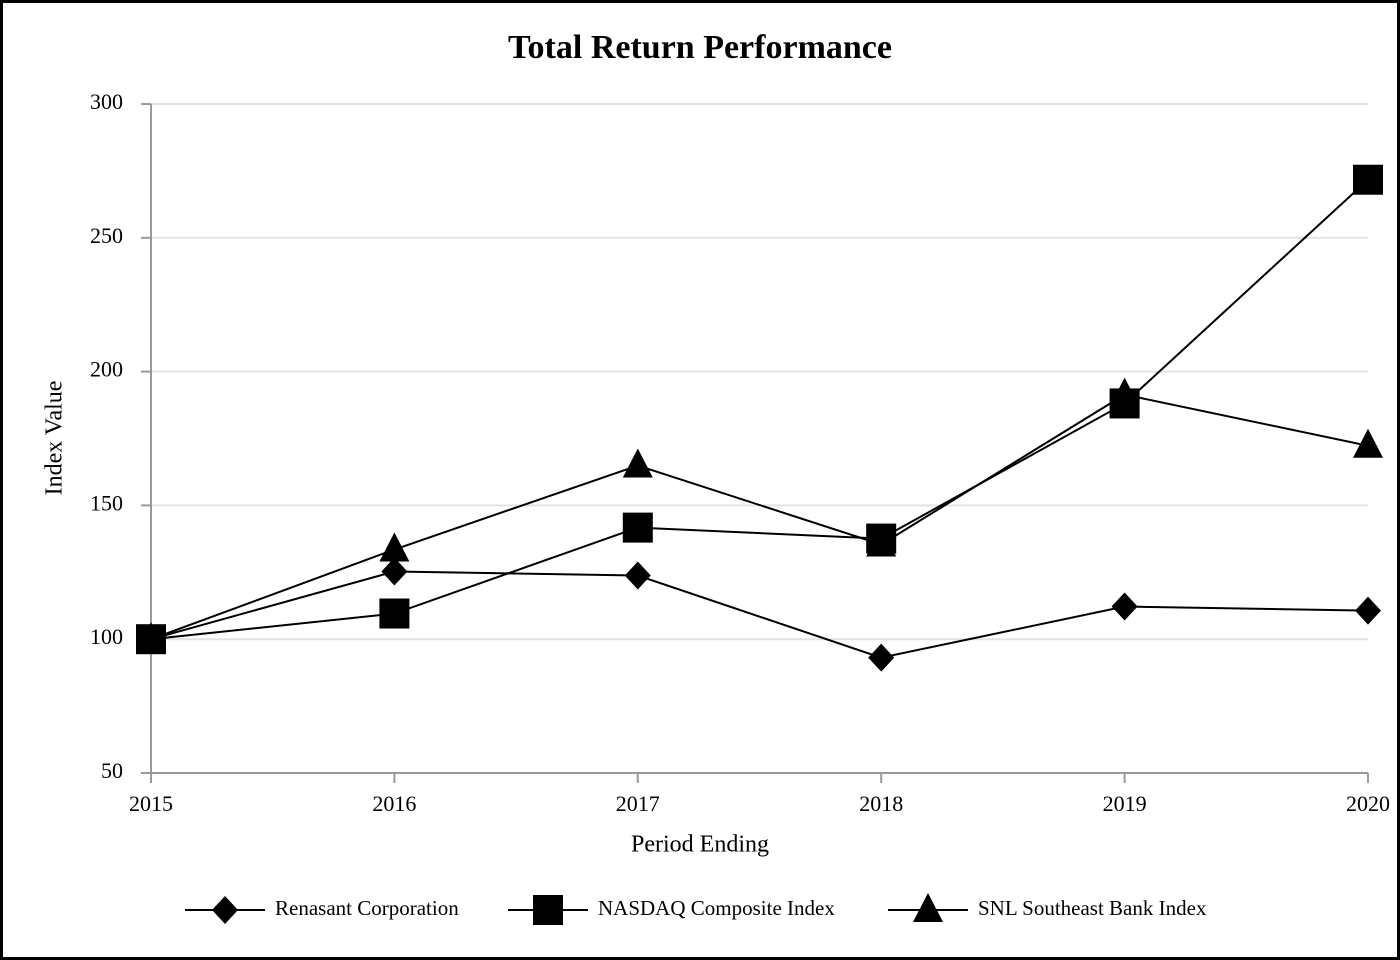  I want to click on x-tick-label: 2017, so click(638, 803).